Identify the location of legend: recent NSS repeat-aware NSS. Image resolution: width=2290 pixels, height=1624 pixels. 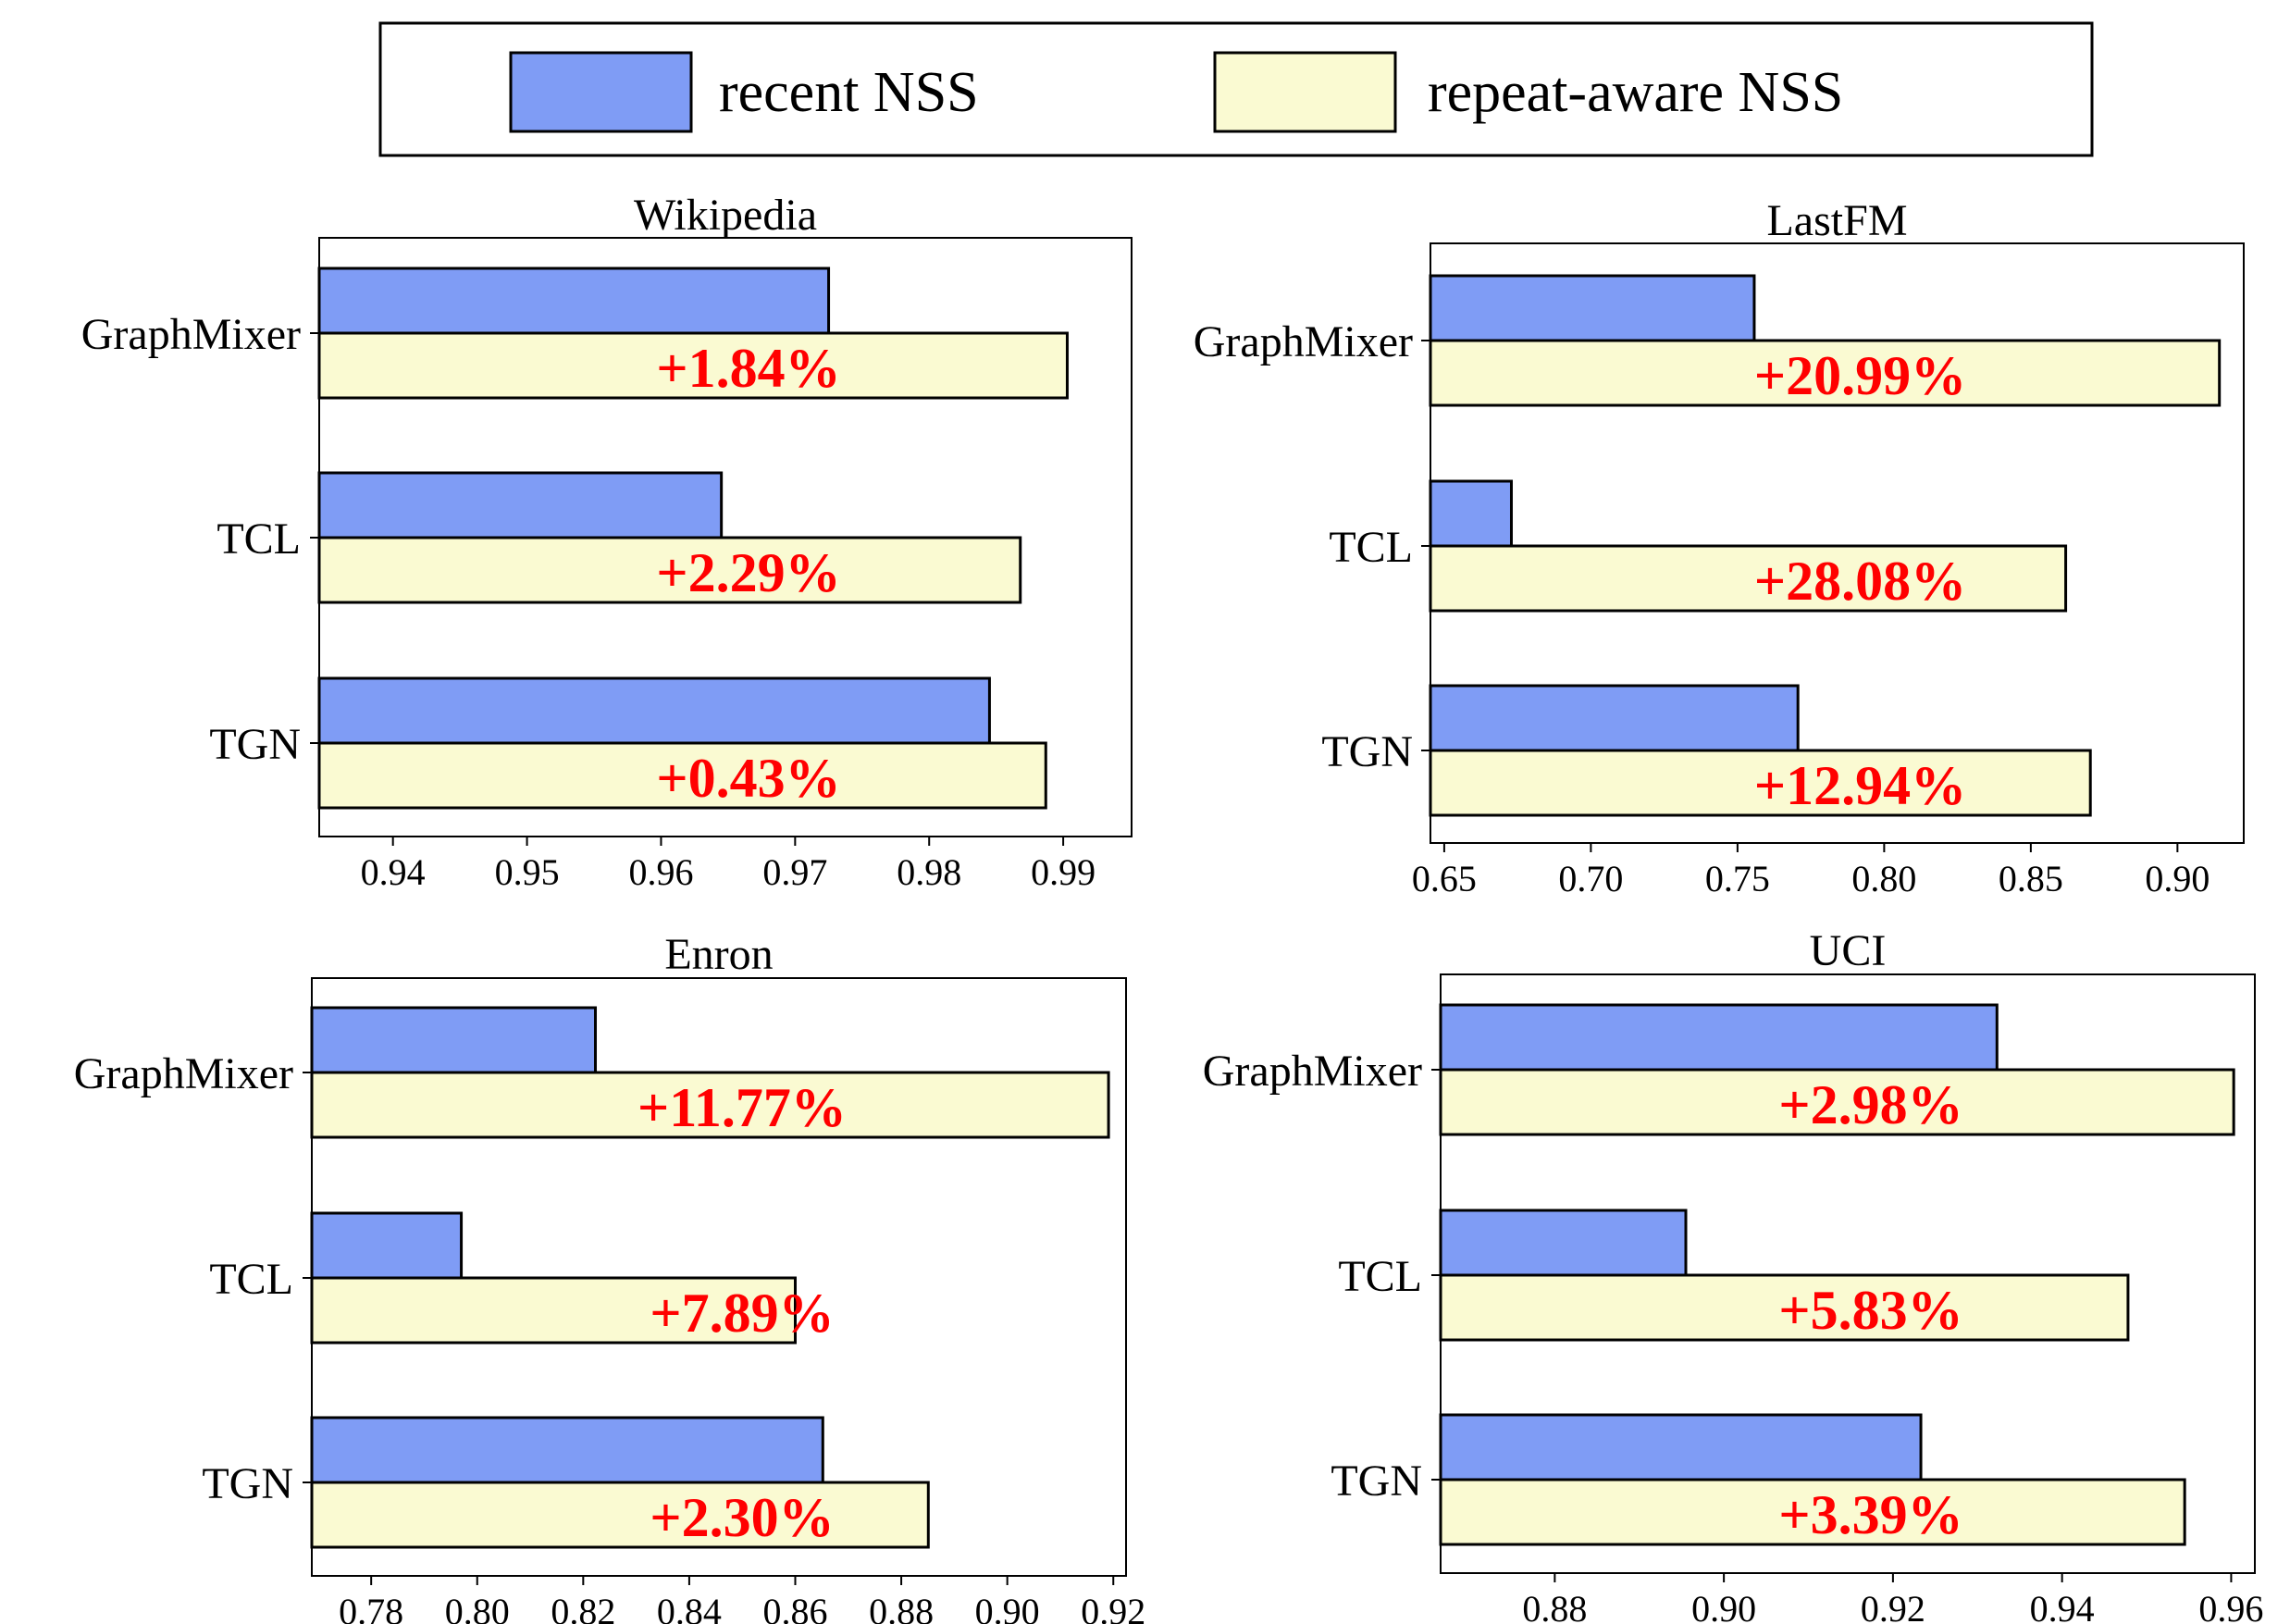
(1236, 89).